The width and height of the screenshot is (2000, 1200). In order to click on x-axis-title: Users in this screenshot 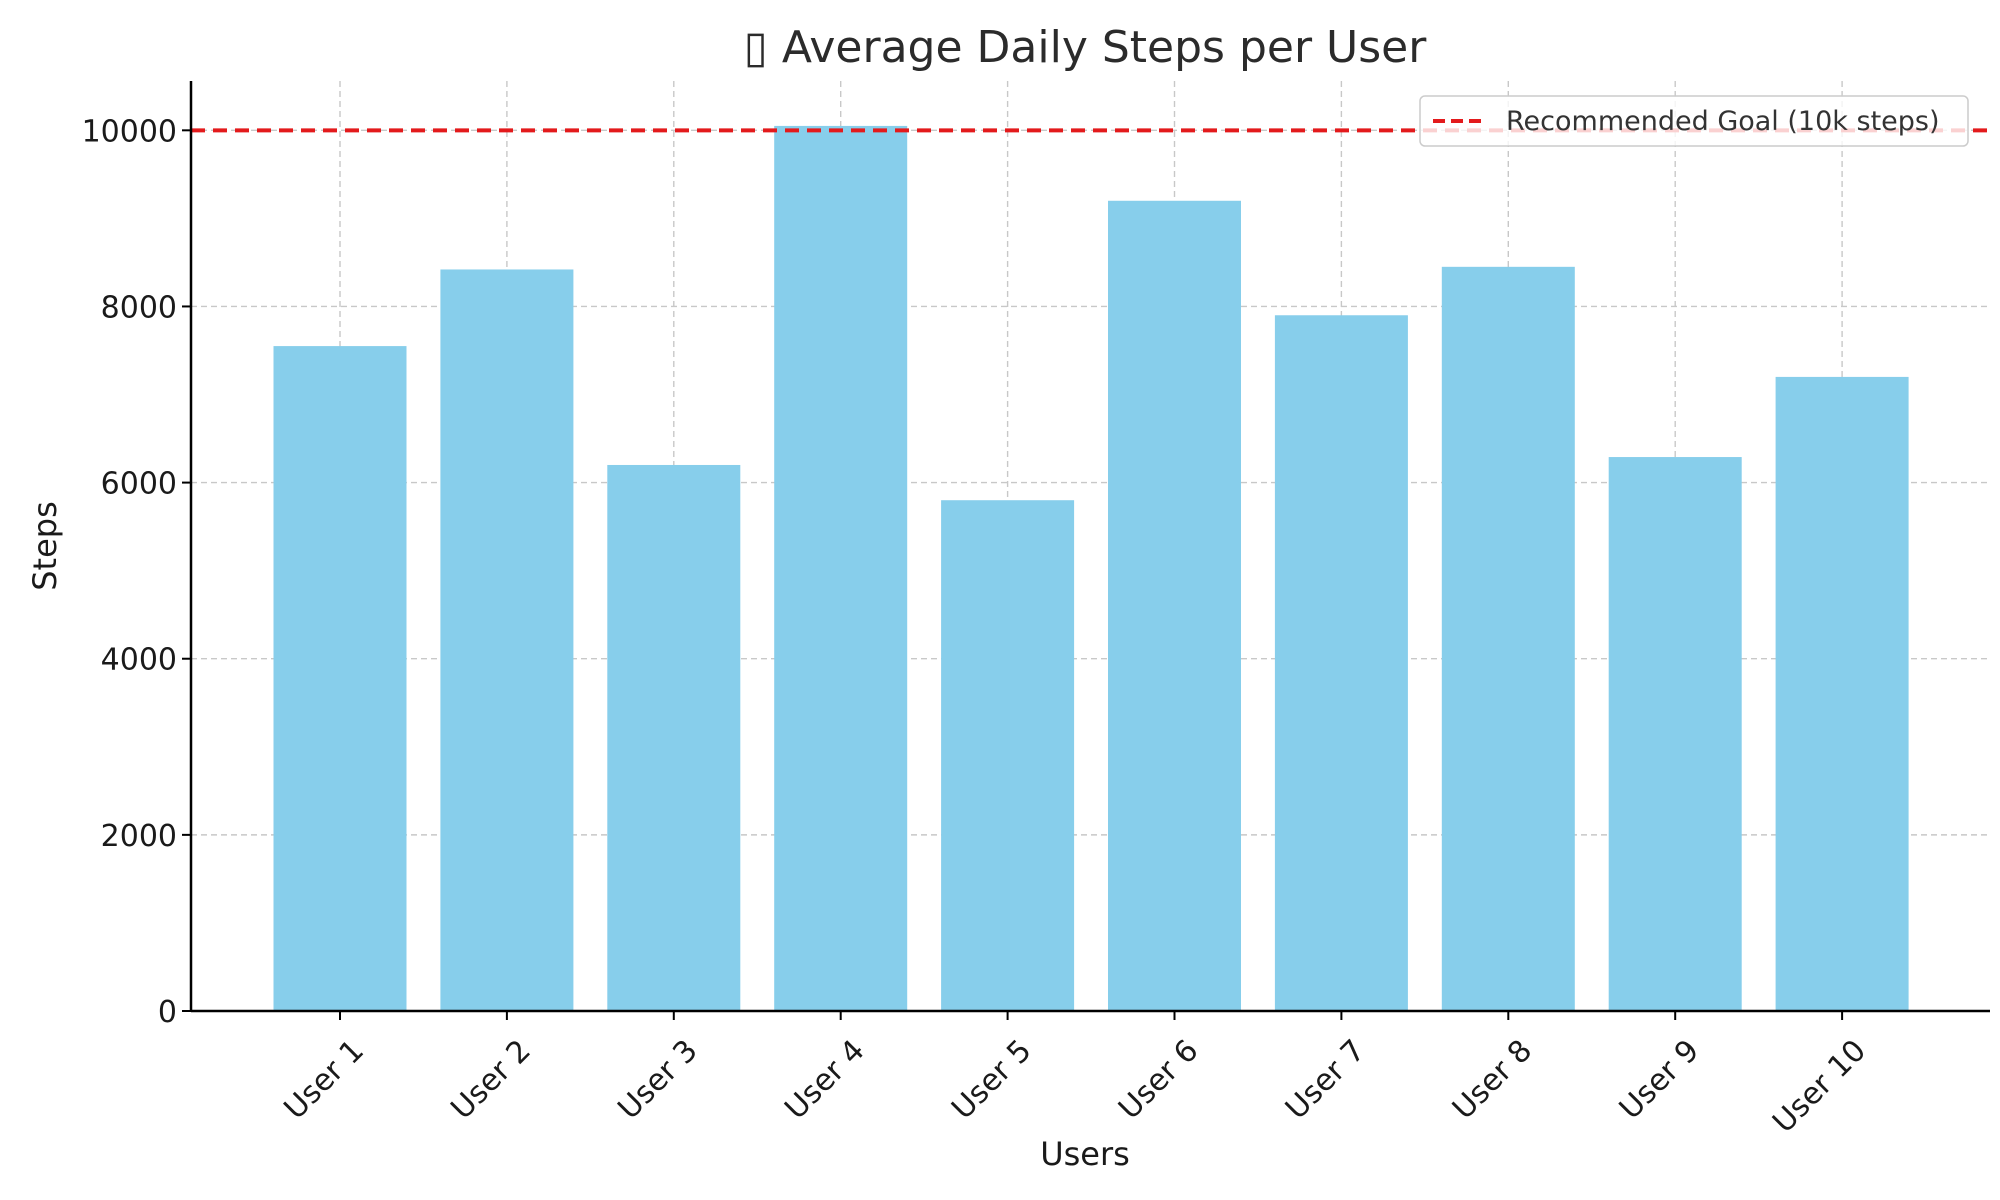, I will do `click(1085, 1154)`.